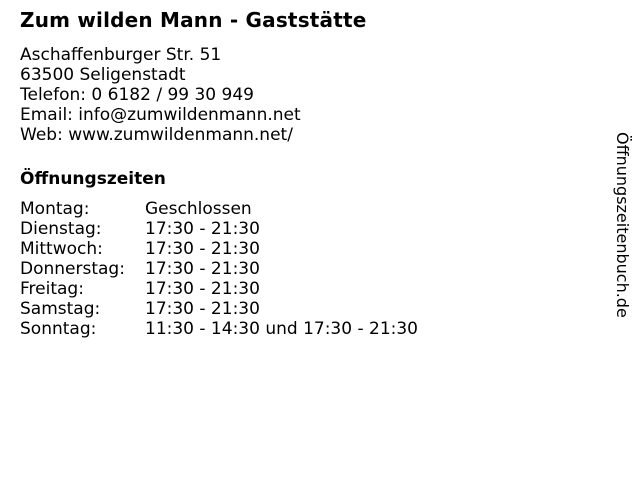 The image size is (640, 480). I want to click on hours-row-saturday: Samstag: 17:30 - 21:30, so click(300, 309).